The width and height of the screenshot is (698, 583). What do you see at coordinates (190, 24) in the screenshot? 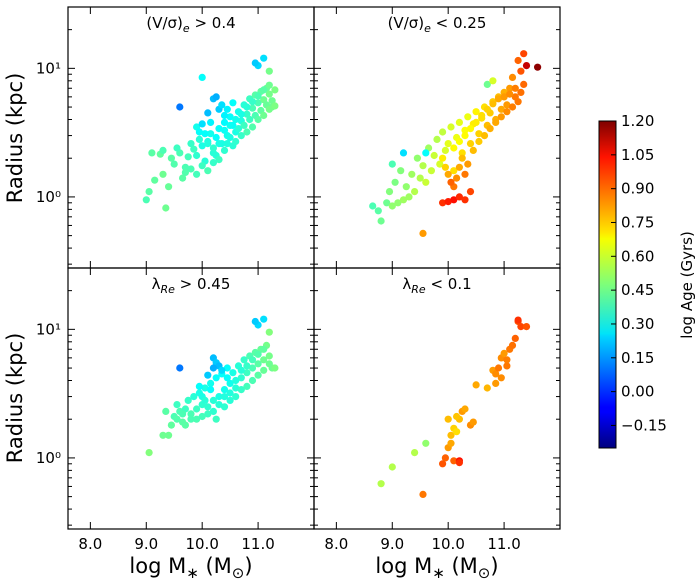
I see `panel-title: (V/σ)e > 0.4` at bounding box center [190, 24].